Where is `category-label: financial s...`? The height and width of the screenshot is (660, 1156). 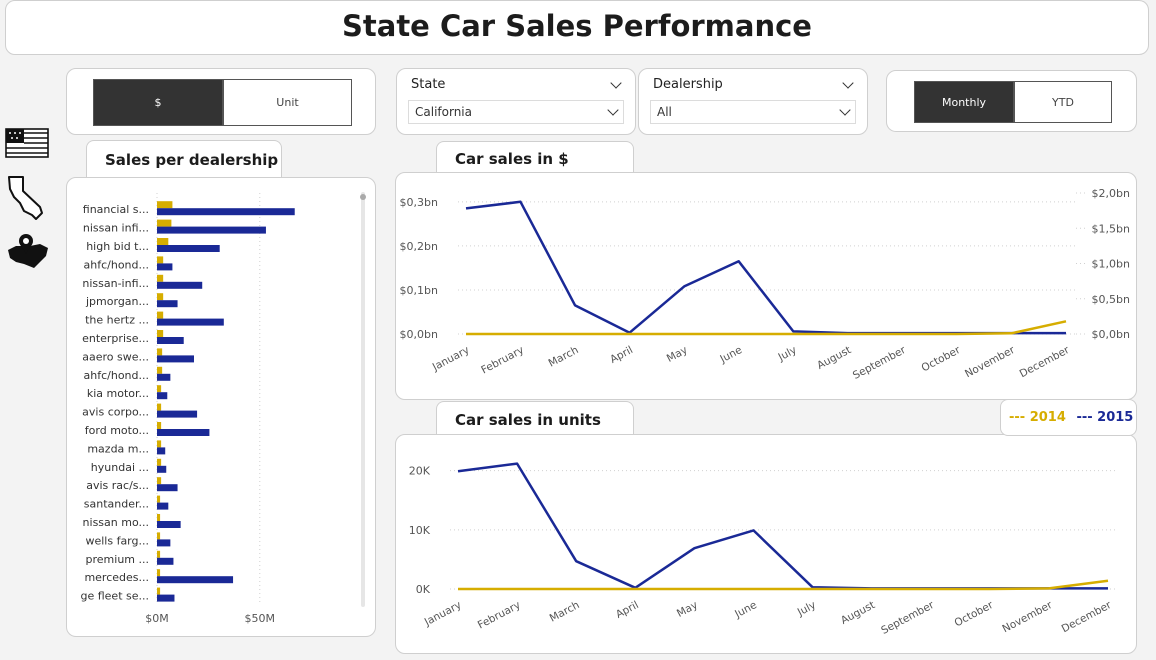 category-label: financial s... is located at coordinates (116, 209).